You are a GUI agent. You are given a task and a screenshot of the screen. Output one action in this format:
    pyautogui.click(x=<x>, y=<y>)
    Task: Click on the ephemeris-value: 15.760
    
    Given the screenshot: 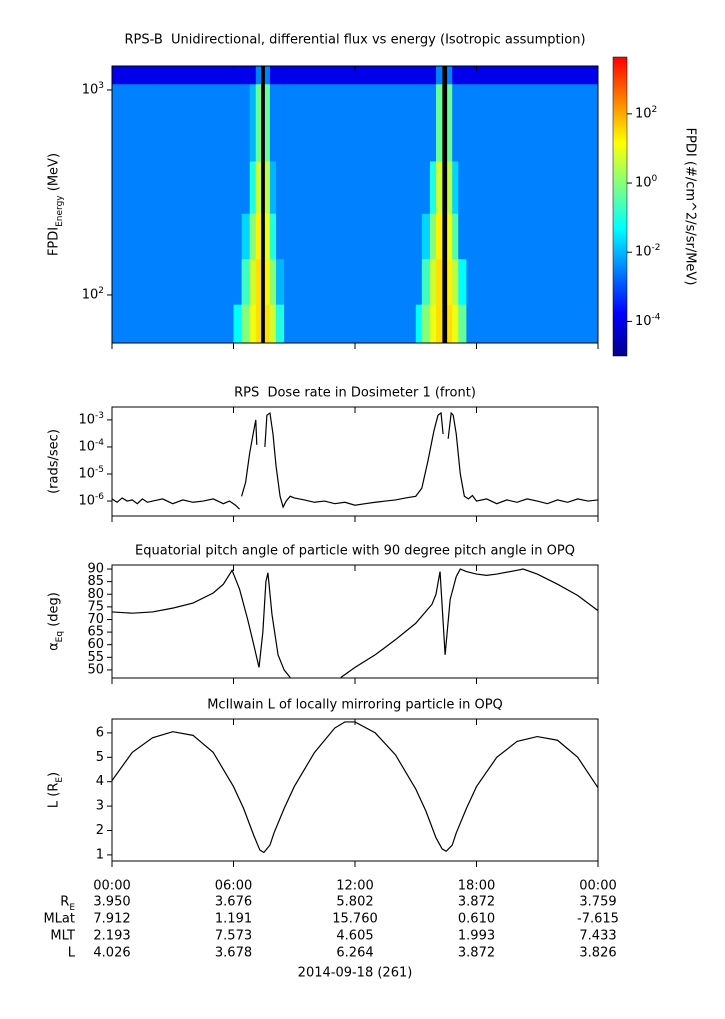 What is the action you would take?
    pyautogui.click(x=355, y=919)
    